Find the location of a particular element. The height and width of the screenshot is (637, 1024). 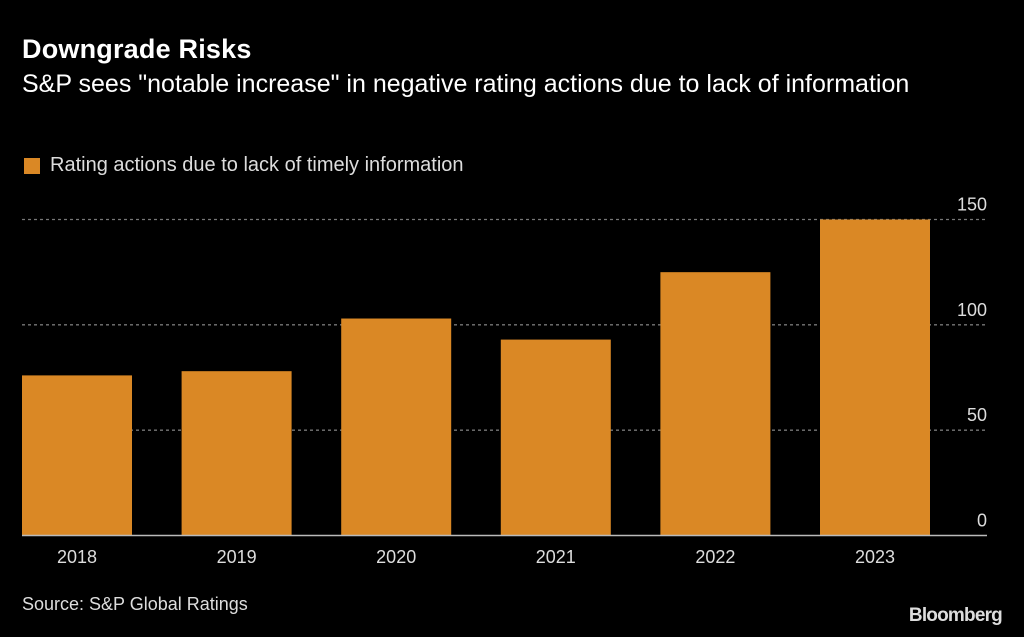

x-tick-label: 2019 is located at coordinates (237, 557).